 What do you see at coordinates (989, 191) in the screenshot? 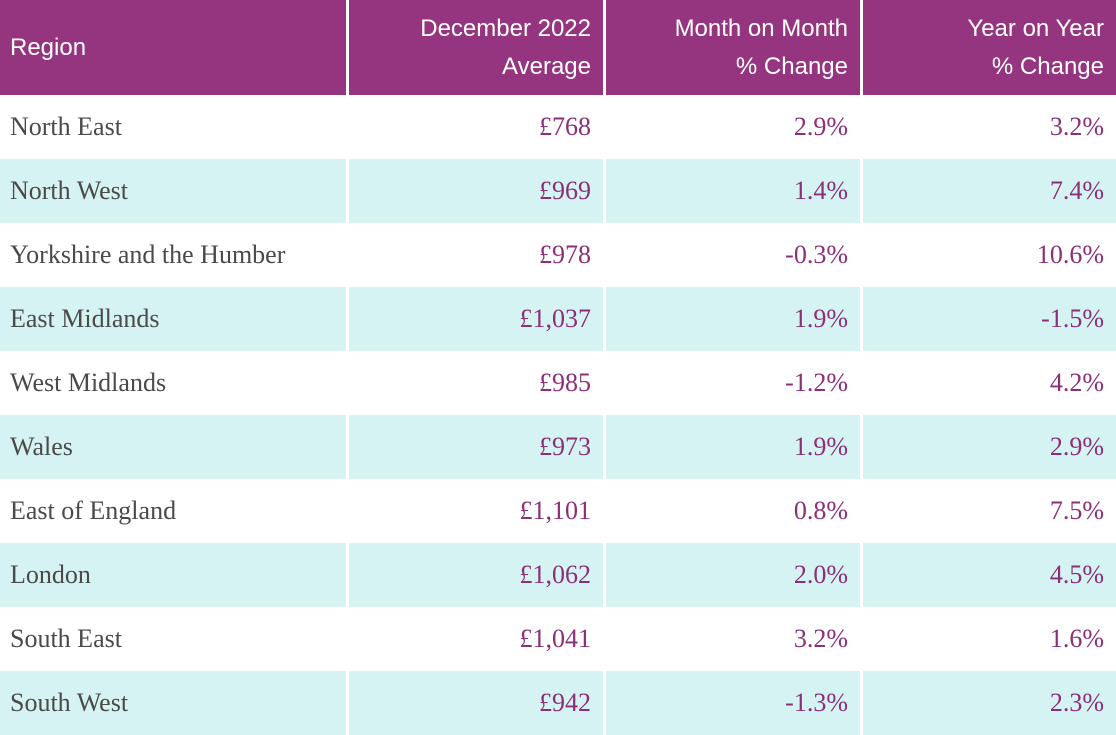
I see `yoy-cell: 7.4%` at bounding box center [989, 191].